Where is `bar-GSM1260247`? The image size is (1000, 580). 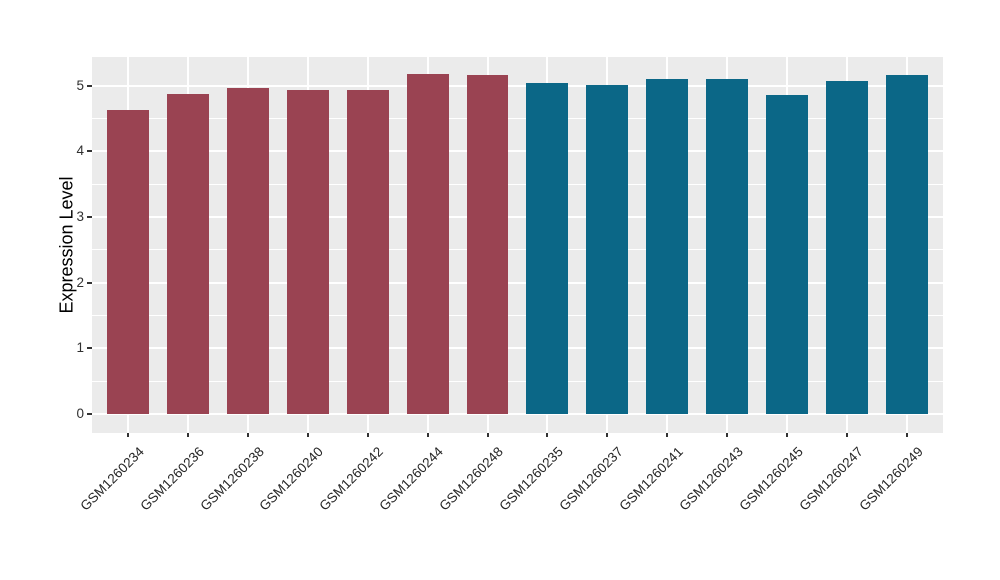 bar-GSM1260247 is located at coordinates (847, 247).